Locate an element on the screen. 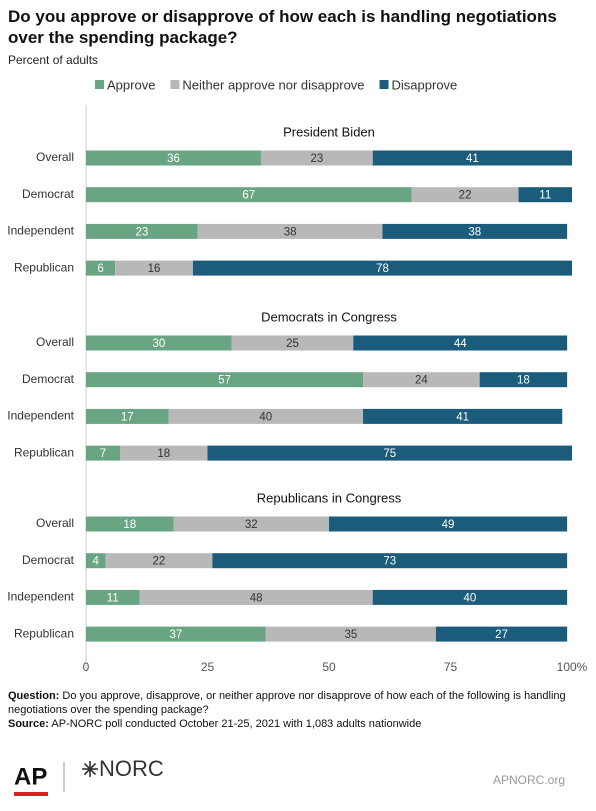 Image resolution: width=596 pixels, height=811 pixels. value-label: 22 is located at coordinates (465, 196).